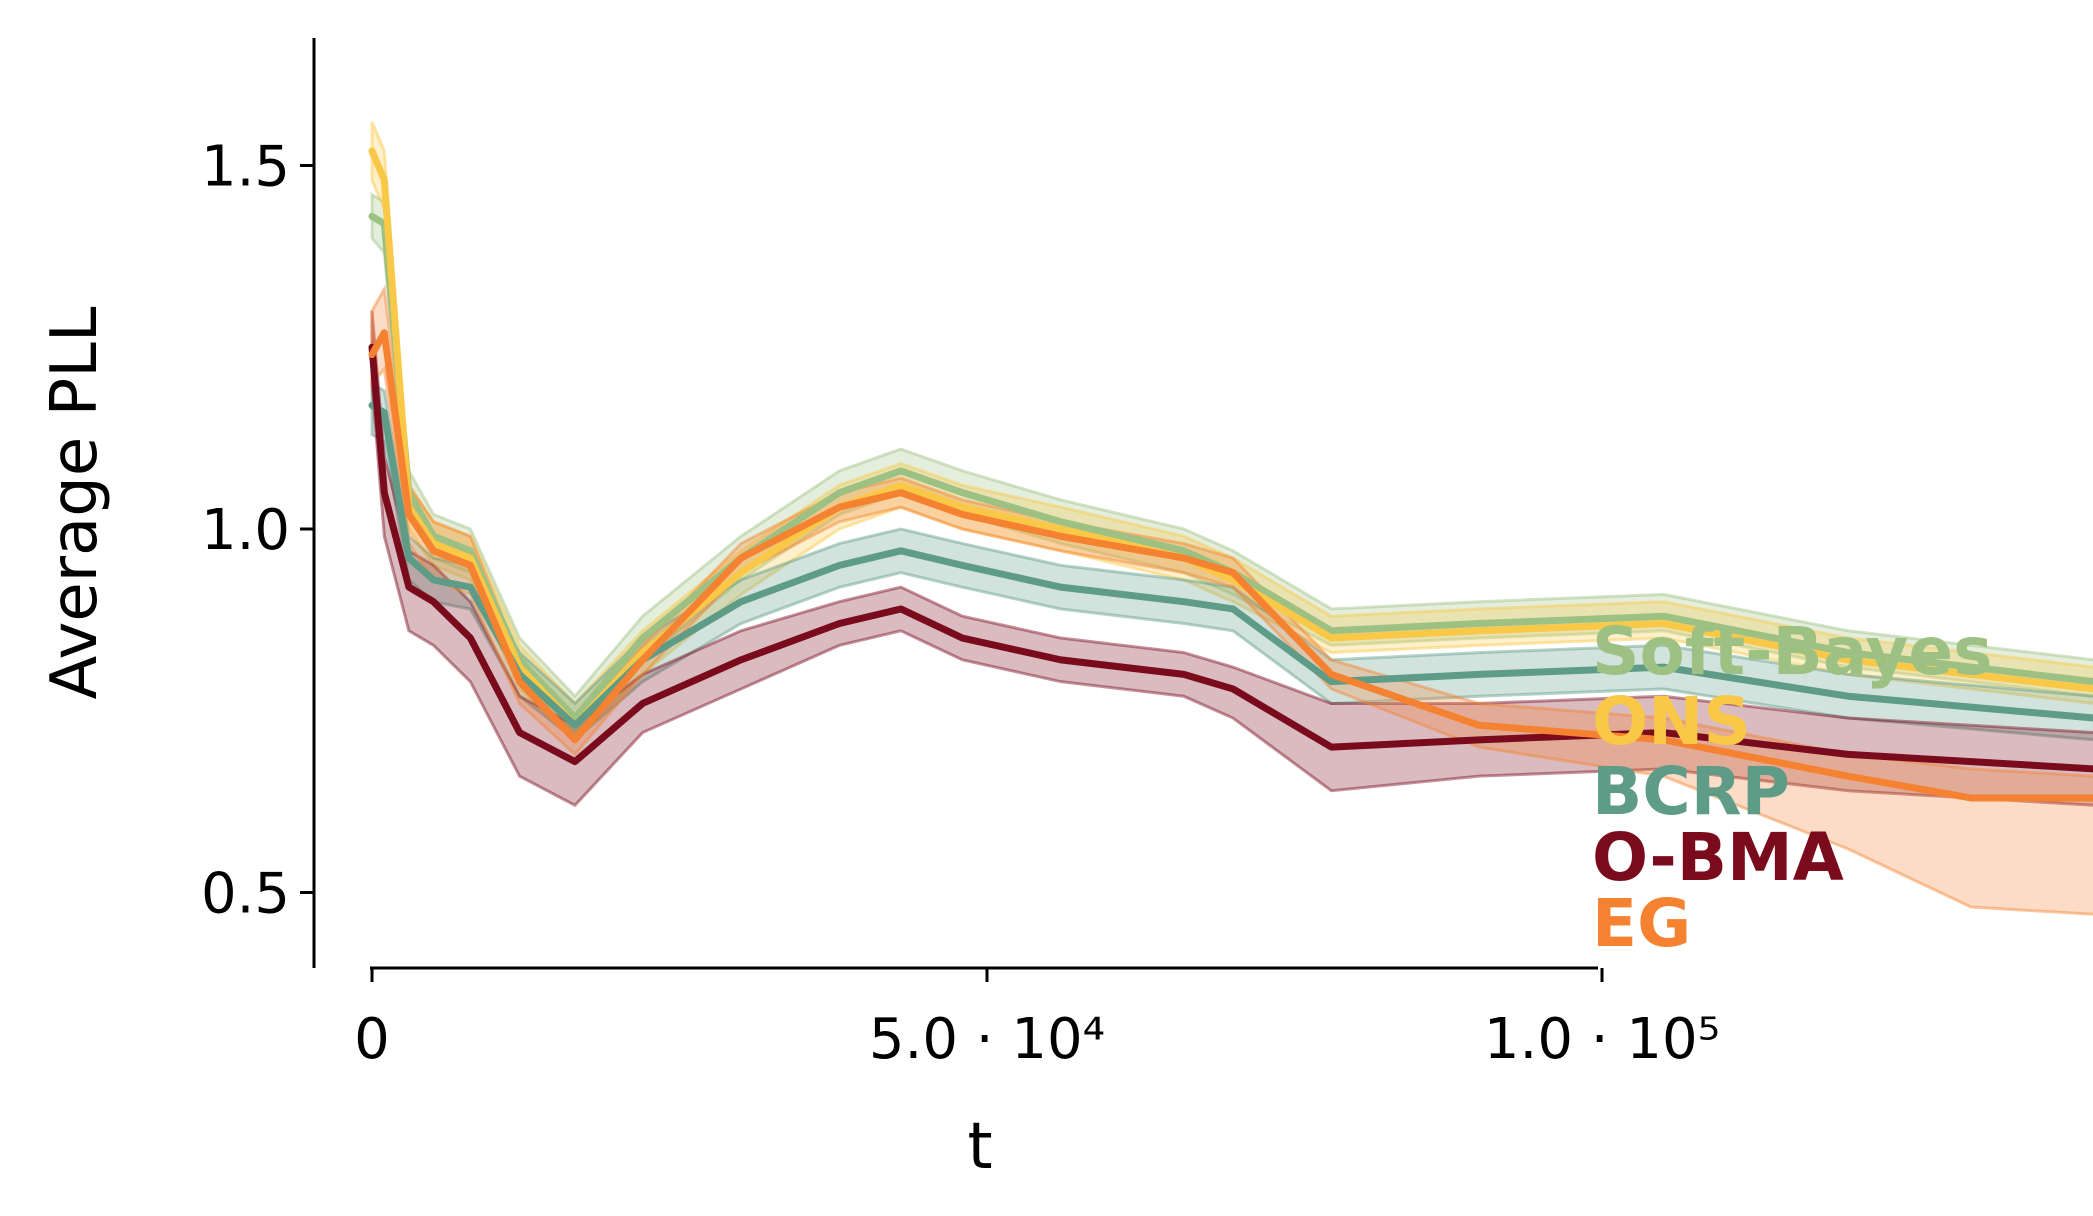 This screenshot has width=2093, height=1216. What do you see at coordinates (245, 167) in the screenshot?
I see `y-tick-label: 1.5` at bounding box center [245, 167].